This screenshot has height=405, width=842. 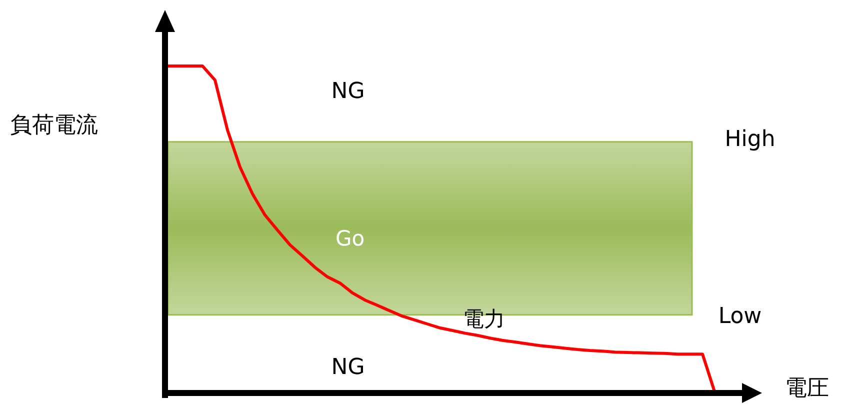 What do you see at coordinates (807, 388) in the screenshot?
I see `x-axis-title: 電圧` at bounding box center [807, 388].